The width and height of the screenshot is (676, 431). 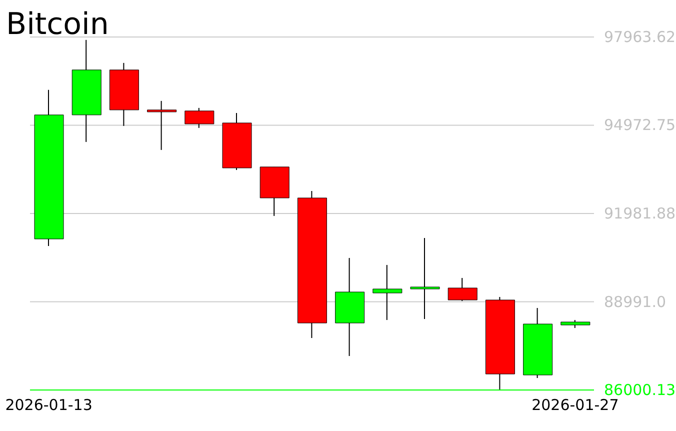 What do you see at coordinates (640, 37) in the screenshot?
I see `y-tick-label: 97963.62` at bounding box center [640, 37].